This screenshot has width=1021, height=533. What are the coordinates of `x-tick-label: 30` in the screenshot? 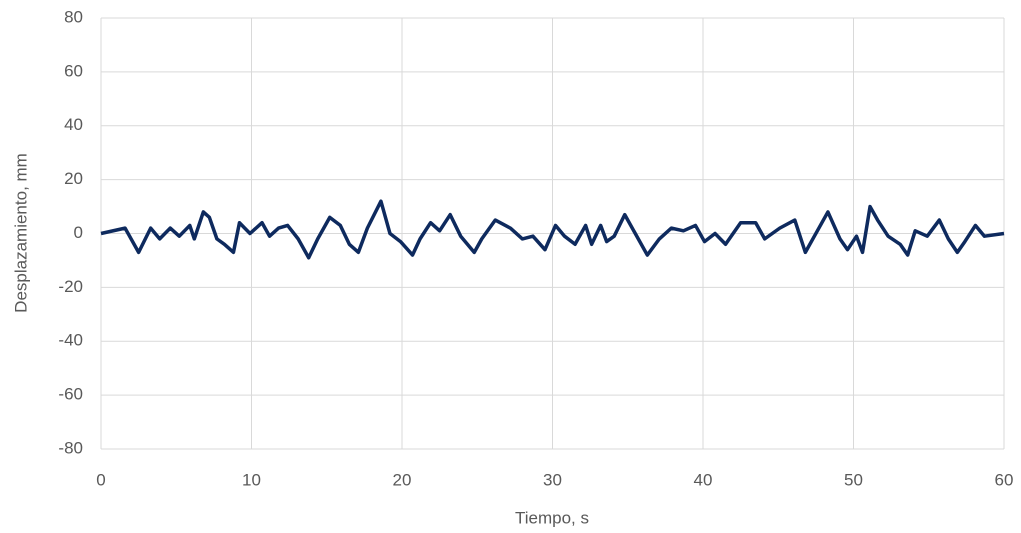 It's located at (552, 479).